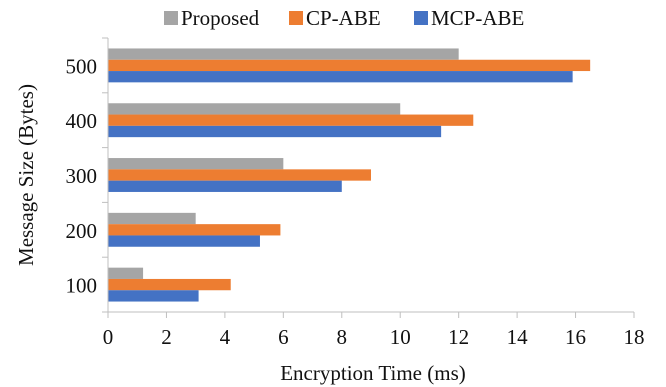  Describe the element at coordinates (296, 18) in the screenshot. I see `legend-swatch-cp-abe` at that location.